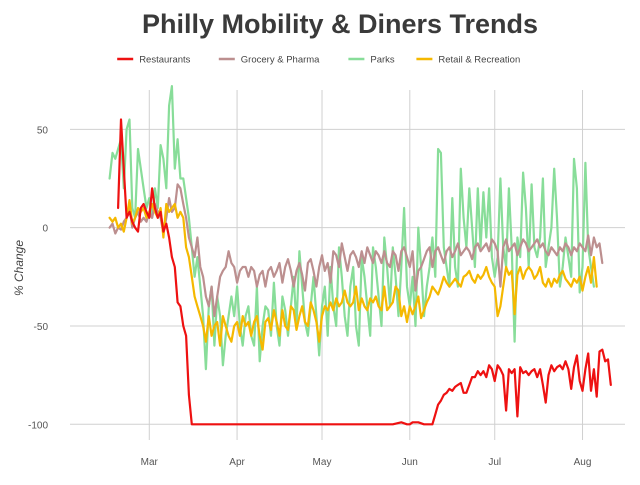  What do you see at coordinates (150, 462) in the screenshot?
I see `x-tick-label: Mar` at bounding box center [150, 462].